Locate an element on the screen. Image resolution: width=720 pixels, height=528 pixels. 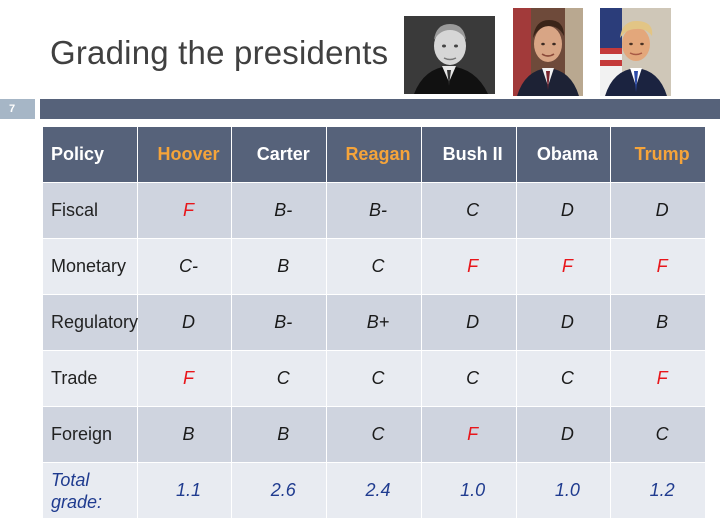
header-divider-bar is located at coordinates (380, 109).